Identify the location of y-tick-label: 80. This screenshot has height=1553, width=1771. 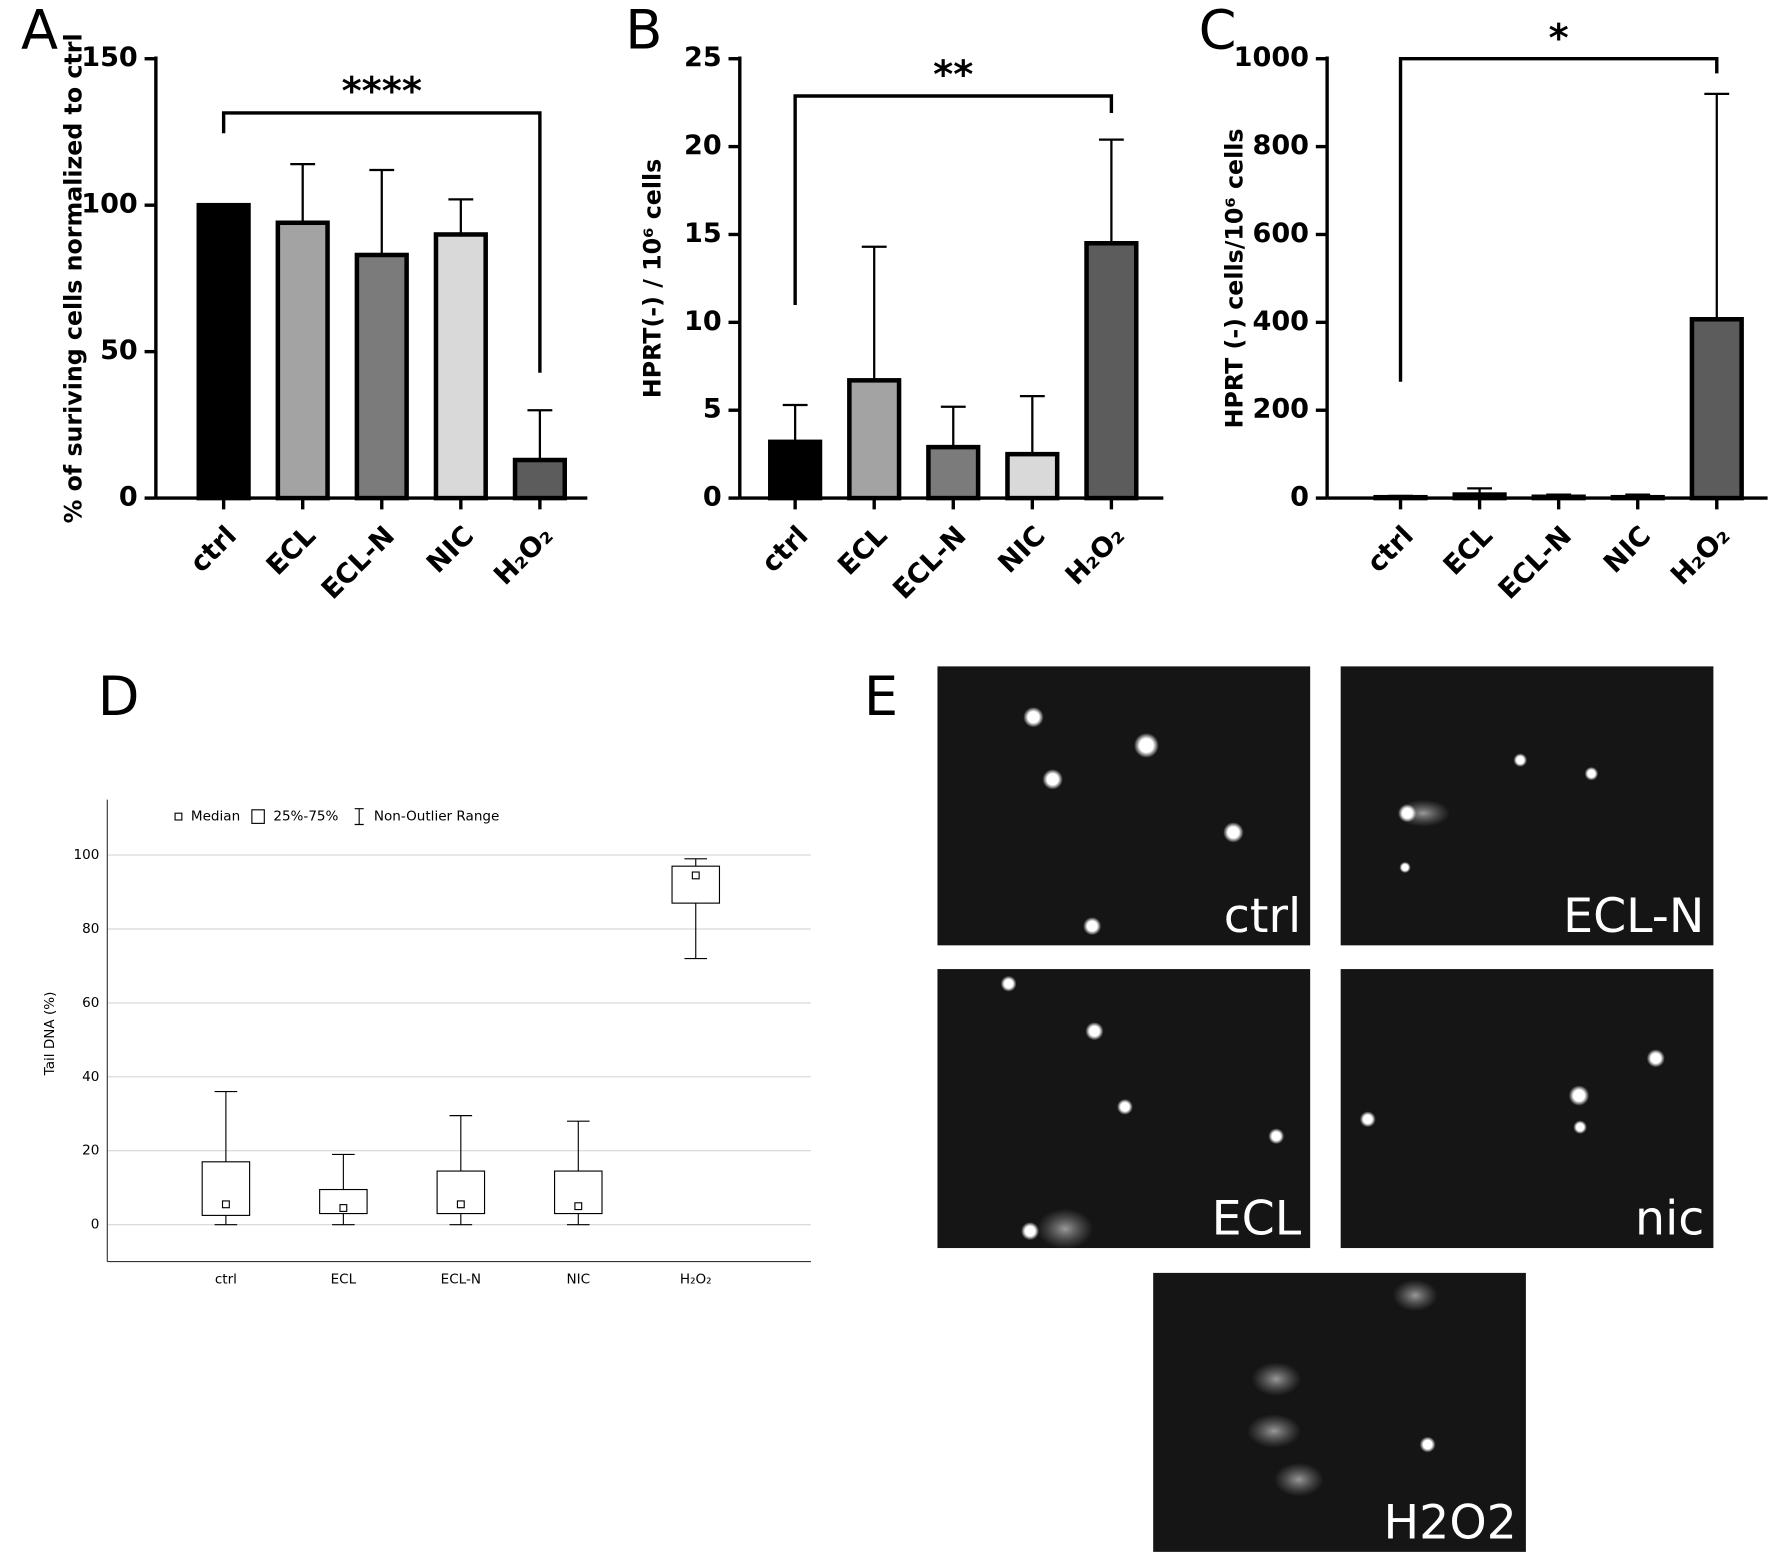
(90, 929).